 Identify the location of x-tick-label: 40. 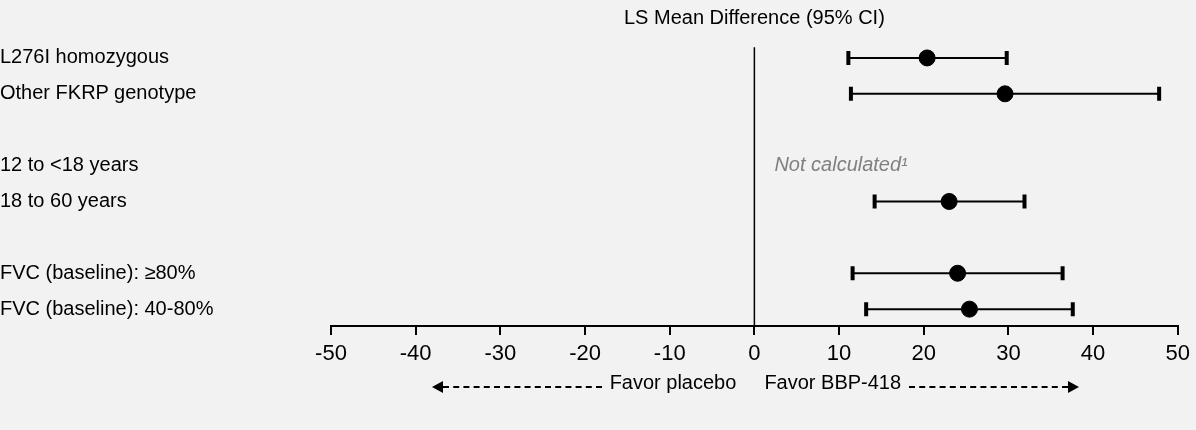
(1093, 353).